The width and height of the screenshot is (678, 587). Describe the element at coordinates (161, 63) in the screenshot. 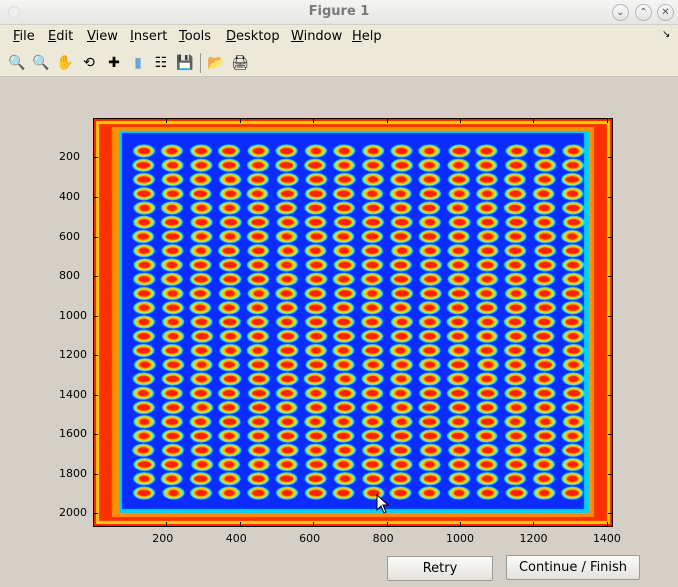

I see `legend-icon: ☷` at that location.